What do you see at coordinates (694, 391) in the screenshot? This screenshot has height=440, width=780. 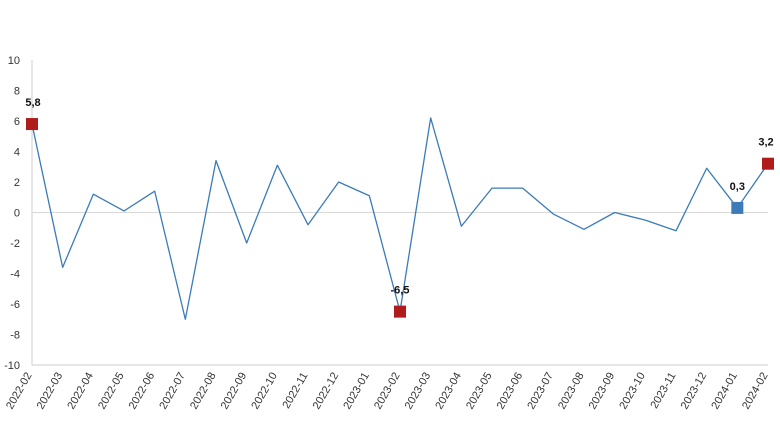 I see `x-tick-label: 2023-12` at bounding box center [694, 391].